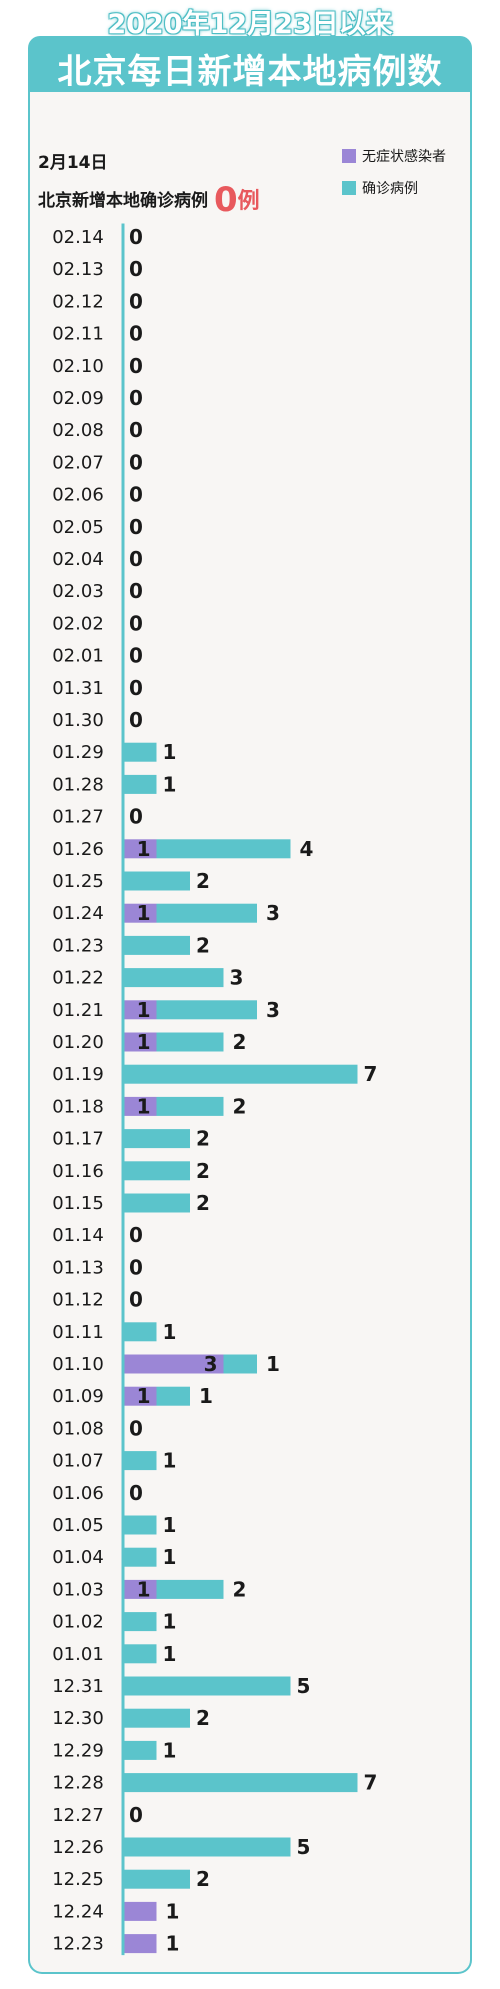  I want to click on date-tick-label: 01.27, so click(78, 817).